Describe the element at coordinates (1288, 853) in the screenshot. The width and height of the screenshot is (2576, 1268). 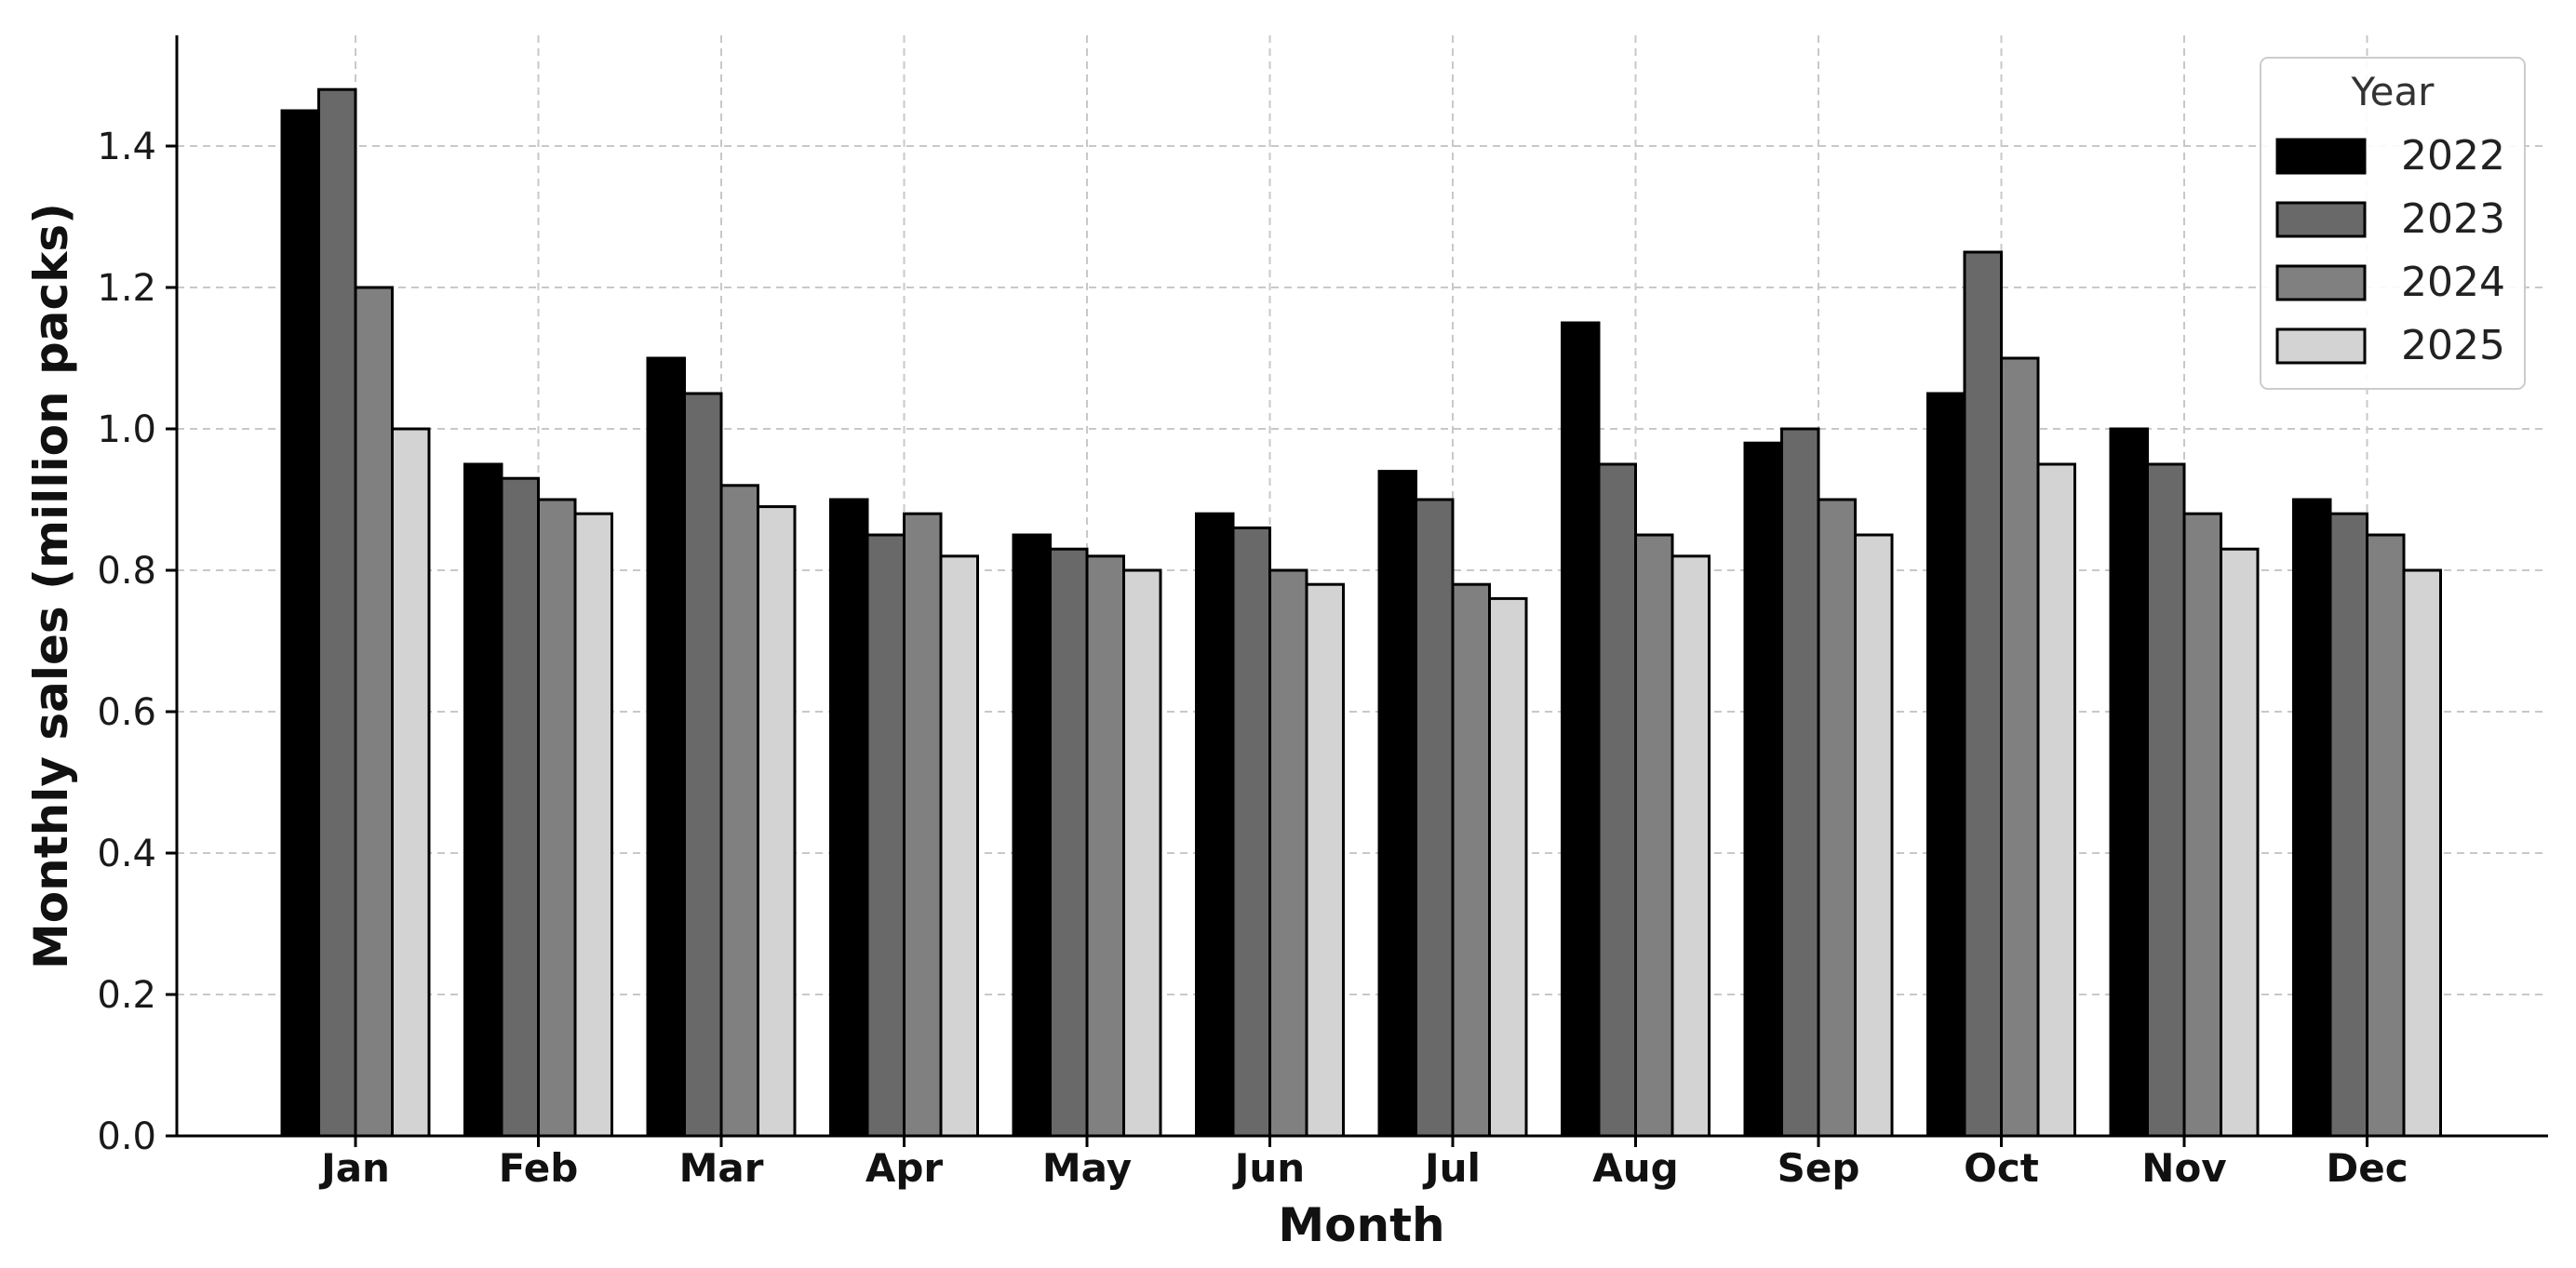
I see `bar-2024-jun` at that location.